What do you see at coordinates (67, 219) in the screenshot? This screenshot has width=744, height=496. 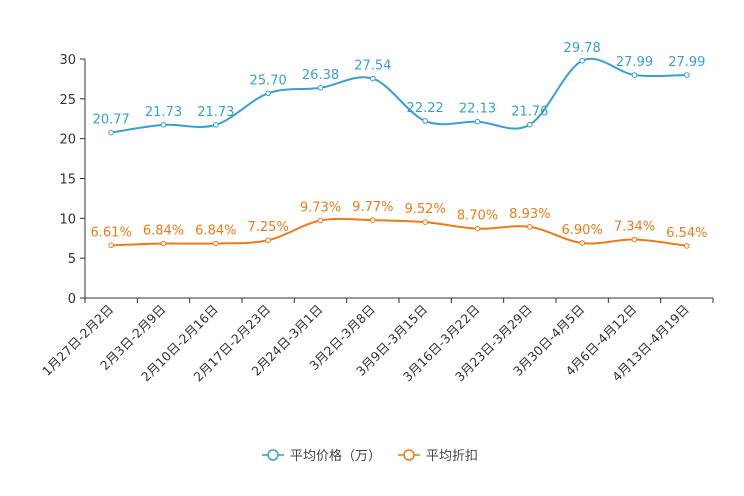 I see `y-tick-label: 10` at bounding box center [67, 219].